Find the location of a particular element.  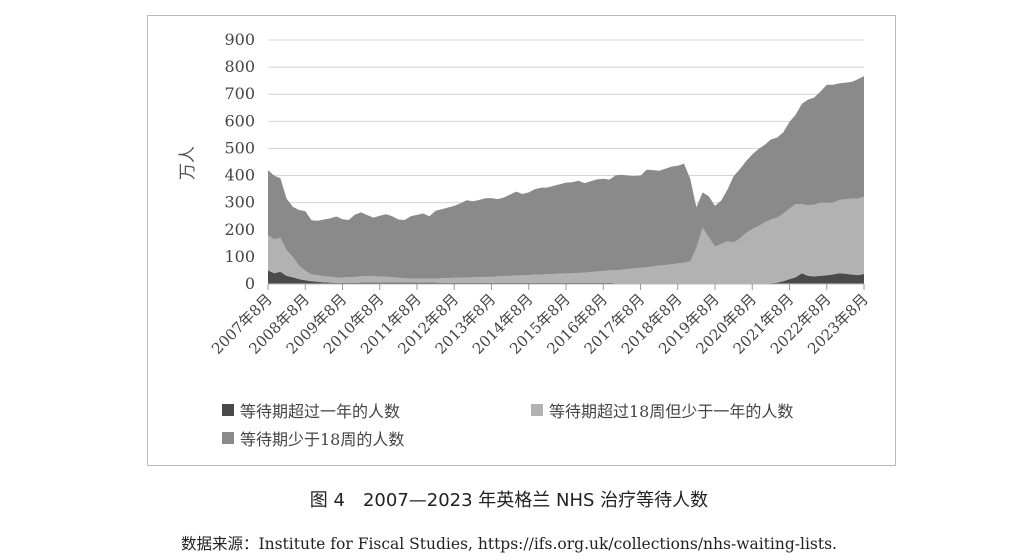

legend-label: 等待期少于18周的人数 is located at coordinates (322, 439).